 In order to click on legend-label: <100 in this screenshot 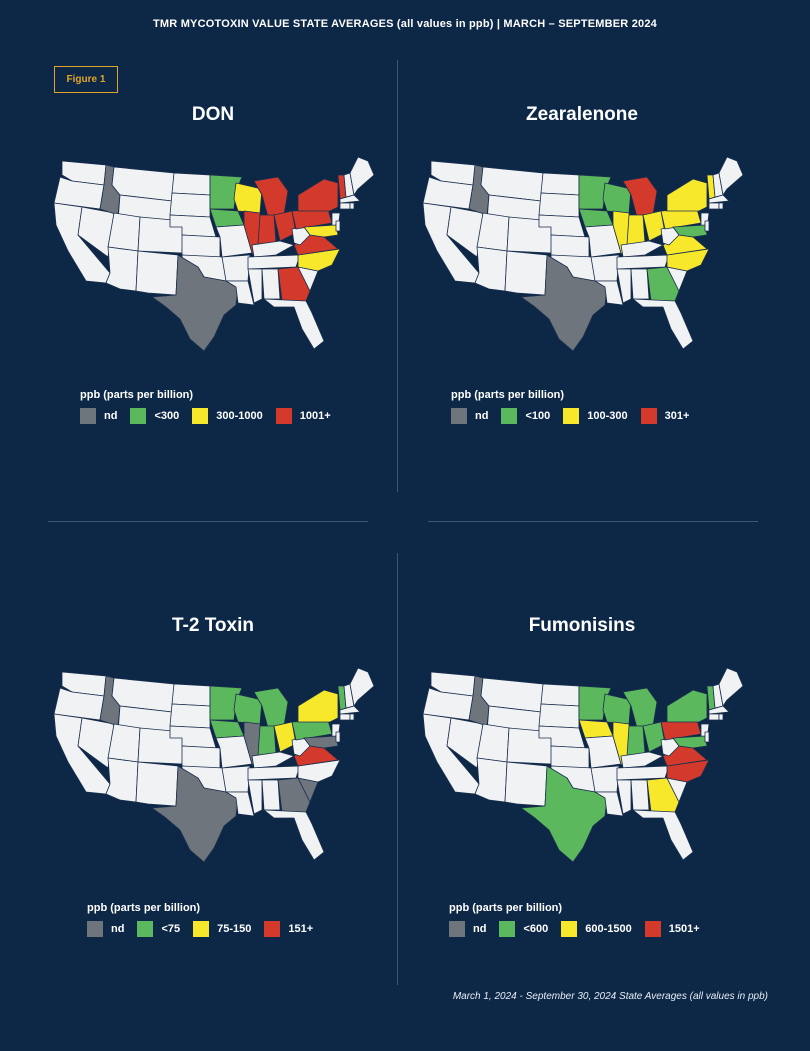, I will do `click(538, 416)`.